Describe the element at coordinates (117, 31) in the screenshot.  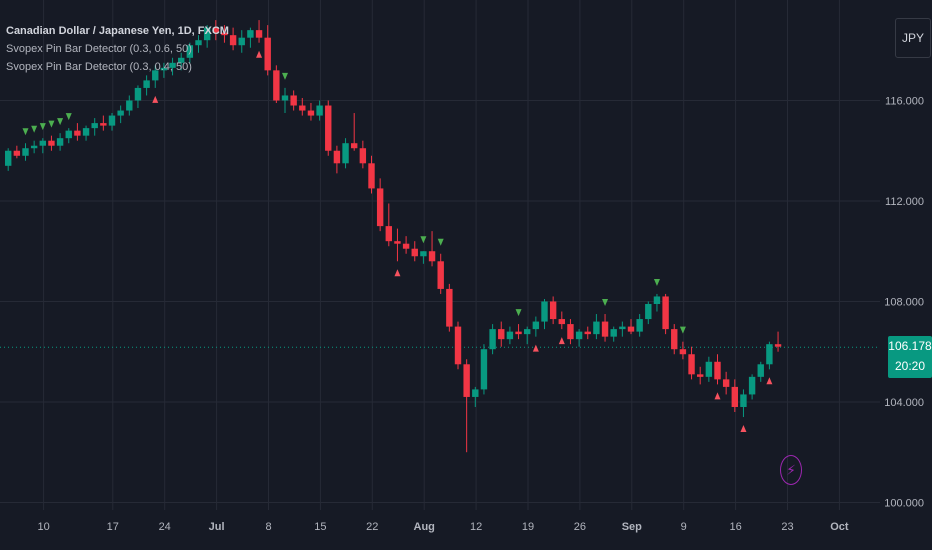
I see `symbol-title: Canadian Dollar / Japanese Yen, 1D, FXCM` at that location.